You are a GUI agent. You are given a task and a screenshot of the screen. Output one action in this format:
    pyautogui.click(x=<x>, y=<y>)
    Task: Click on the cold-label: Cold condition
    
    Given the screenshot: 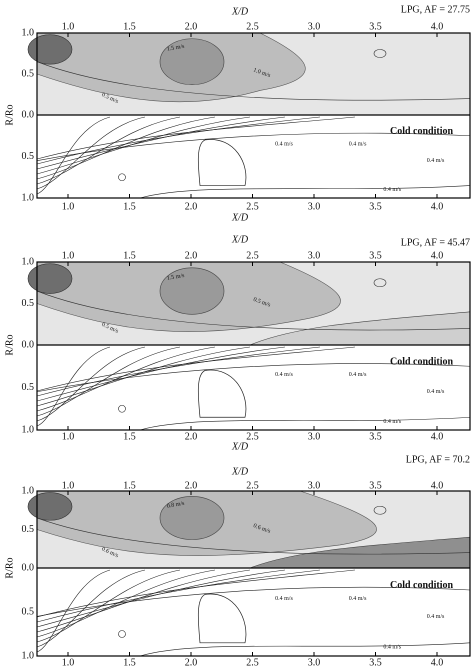 What is the action you would take?
    pyautogui.click(x=422, y=131)
    